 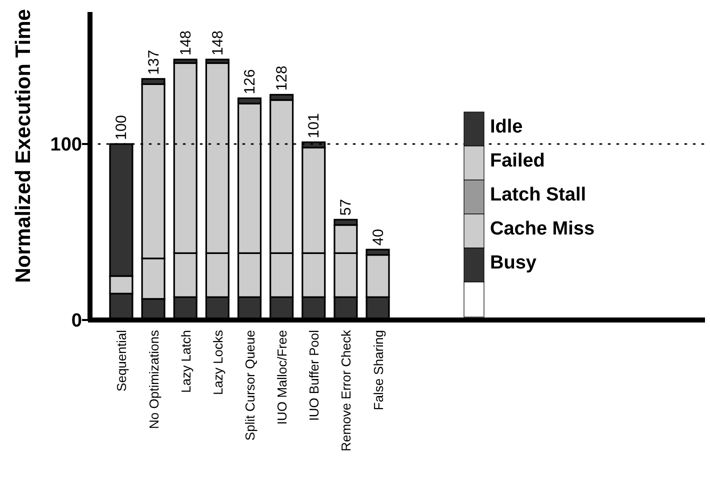 I want to click on y-axis-title: Normalized Execution Time, so click(x=23, y=146).